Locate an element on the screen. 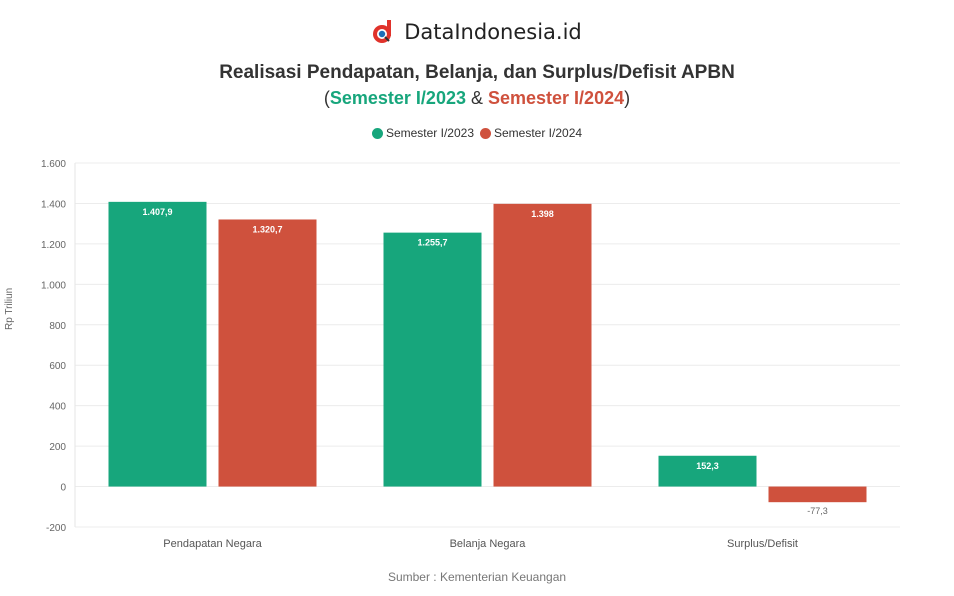 This screenshot has width=954, height=596. legend: Semester I/2023 Semester I/2024 is located at coordinates (477, 133).